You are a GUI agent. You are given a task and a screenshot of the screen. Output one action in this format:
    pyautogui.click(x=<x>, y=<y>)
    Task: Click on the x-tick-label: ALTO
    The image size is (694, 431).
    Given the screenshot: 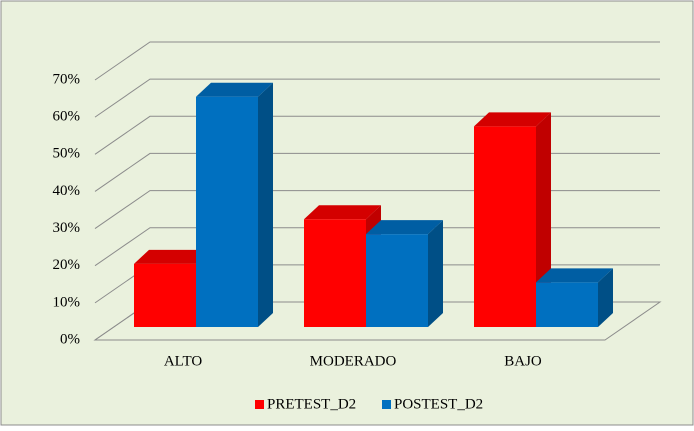 What is the action you would take?
    pyautogui.click(x=183, y=361)
    